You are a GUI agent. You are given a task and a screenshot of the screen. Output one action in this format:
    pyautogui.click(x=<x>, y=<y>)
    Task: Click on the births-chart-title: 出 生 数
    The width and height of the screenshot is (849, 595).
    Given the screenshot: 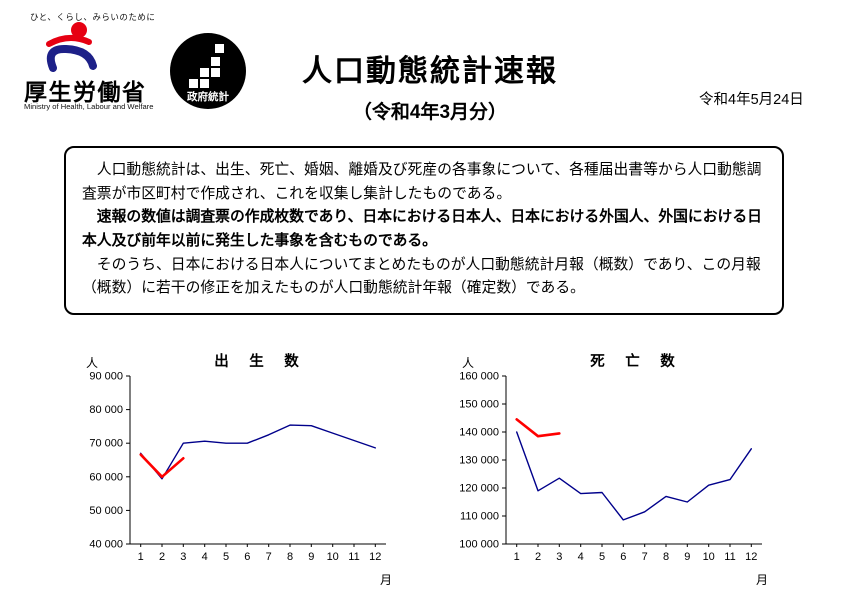 What is the action you would take?
    pyautogui.click(x=258, y=362)
    